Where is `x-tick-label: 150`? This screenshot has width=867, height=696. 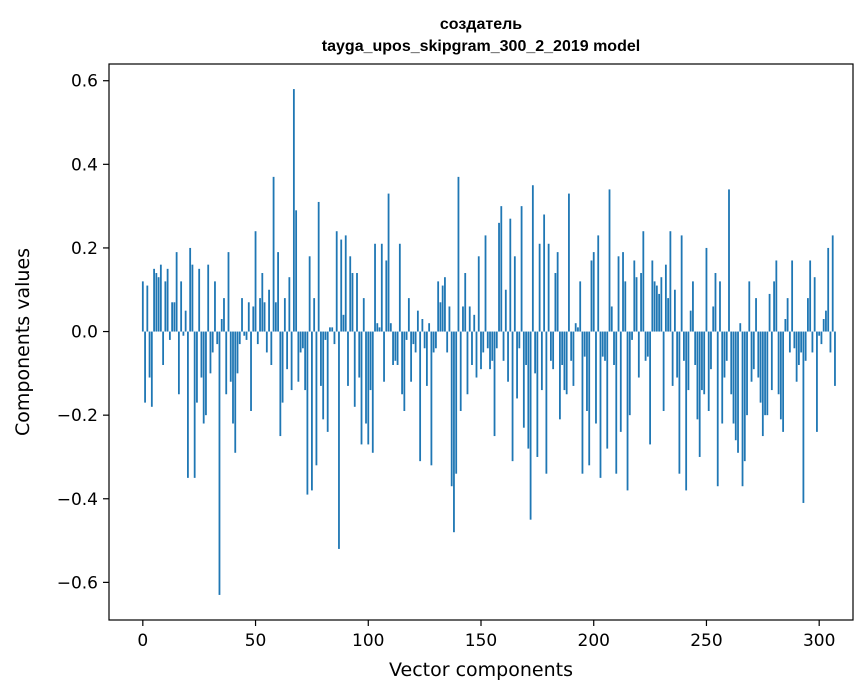
x-tick-label: 150 is located at coordinates (481, 641).